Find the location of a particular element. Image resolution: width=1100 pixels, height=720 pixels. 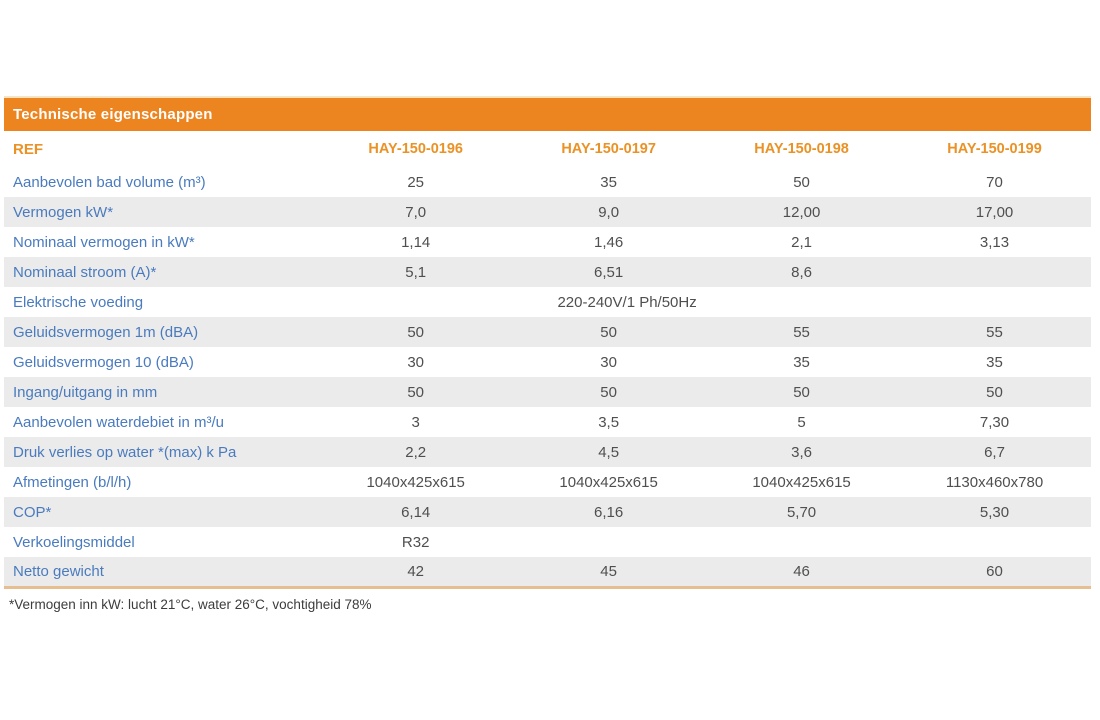

spec-value: 9,0 is located at coordinates (609, 212).